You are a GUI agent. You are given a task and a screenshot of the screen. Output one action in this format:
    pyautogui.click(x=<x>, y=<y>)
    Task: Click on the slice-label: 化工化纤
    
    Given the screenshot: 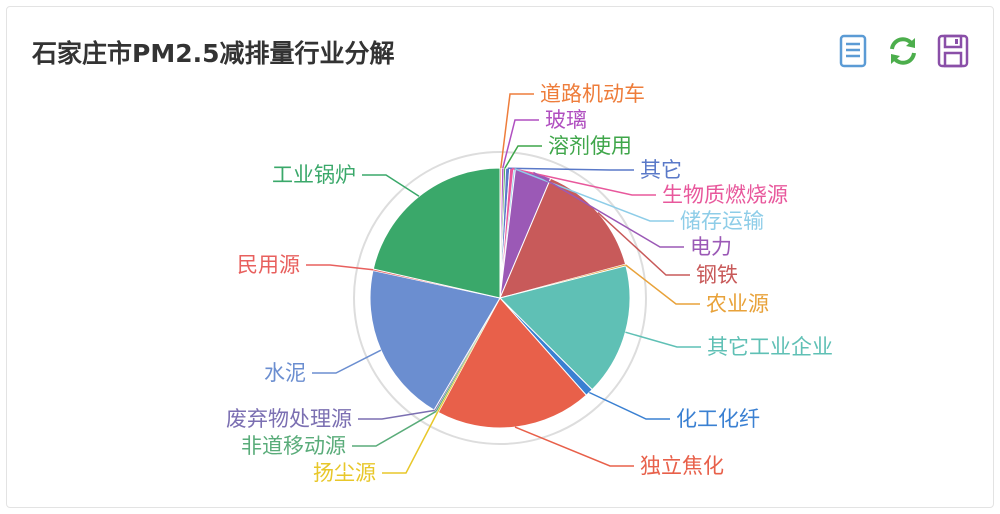 What is the action you would take?
    pyautogui.click(x=718, y=419)
    